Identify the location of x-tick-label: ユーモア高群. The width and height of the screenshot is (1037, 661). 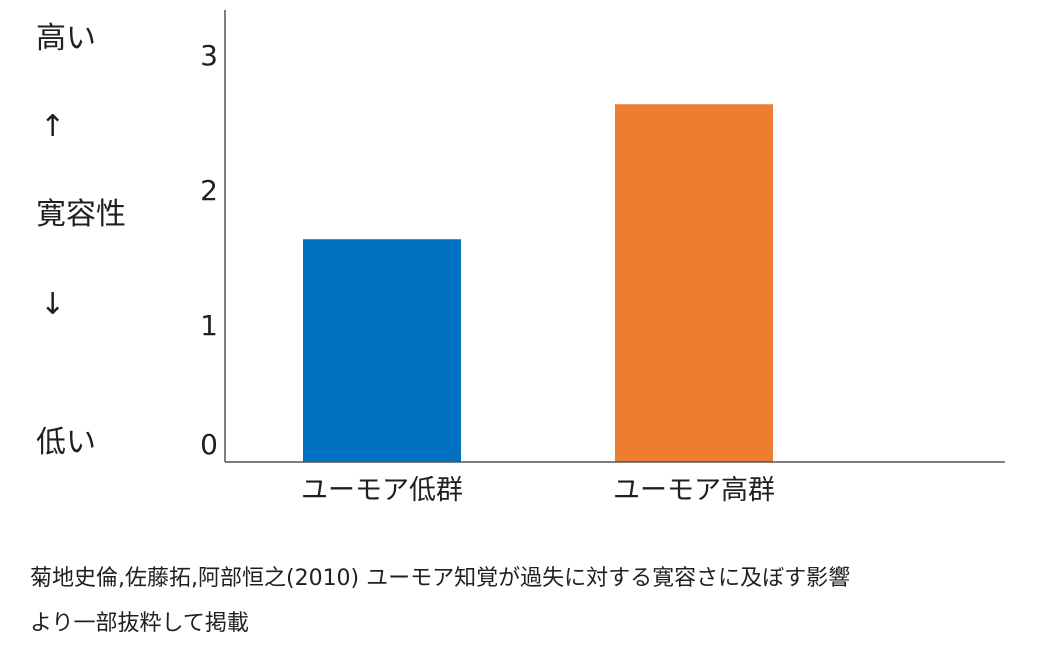
(694, 490).